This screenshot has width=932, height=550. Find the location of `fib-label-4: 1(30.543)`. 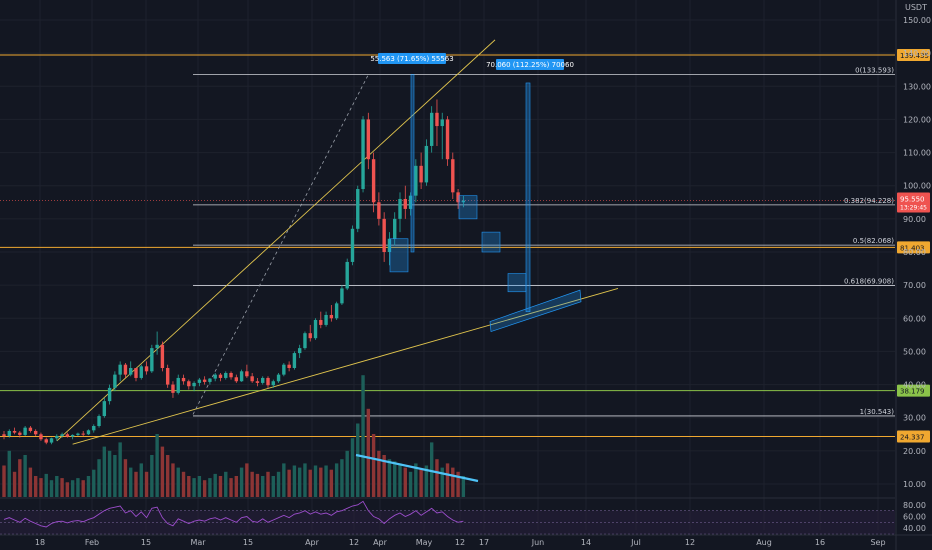

fib-label-4: 1(30.543) is located at coordinates (877, 412).